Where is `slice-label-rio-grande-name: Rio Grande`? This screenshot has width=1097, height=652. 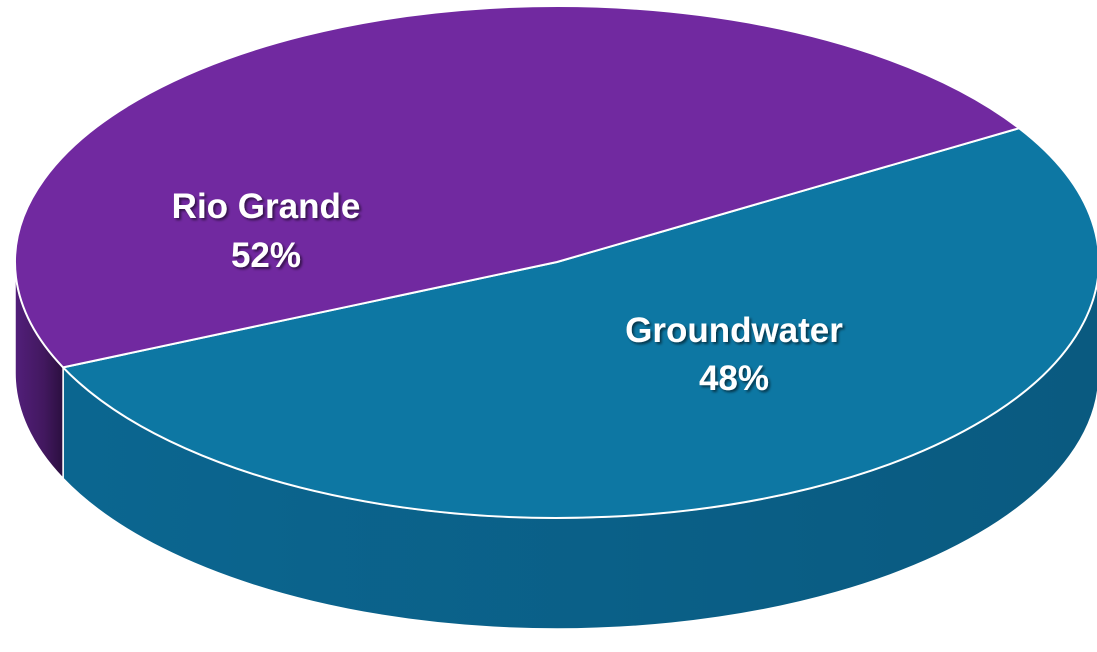
slice-label-rio-grande-name: Rio Grande is located at coordinates (266, 206).